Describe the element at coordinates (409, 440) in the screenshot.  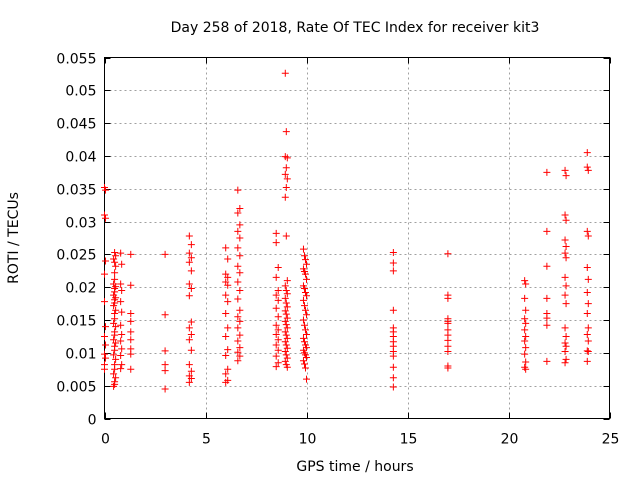
I see `x-tick-label: 15` at that location.